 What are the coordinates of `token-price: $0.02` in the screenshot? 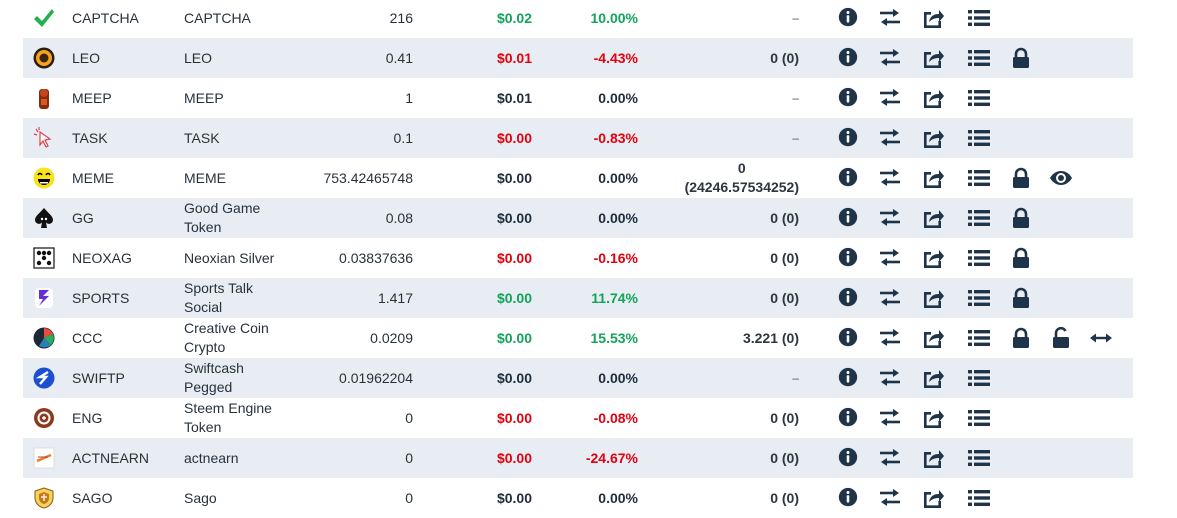 It's located at (514, 18).